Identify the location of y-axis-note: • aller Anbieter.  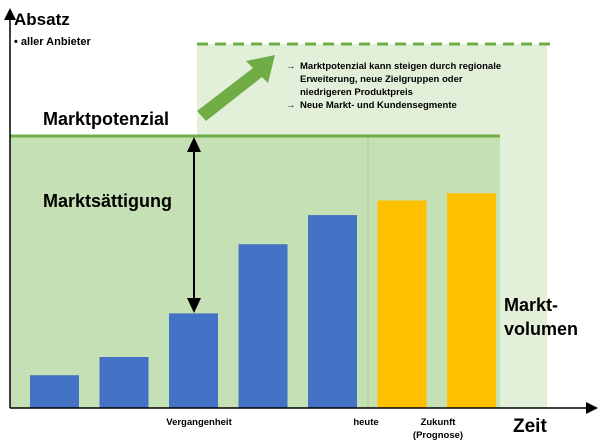
(53, 42).